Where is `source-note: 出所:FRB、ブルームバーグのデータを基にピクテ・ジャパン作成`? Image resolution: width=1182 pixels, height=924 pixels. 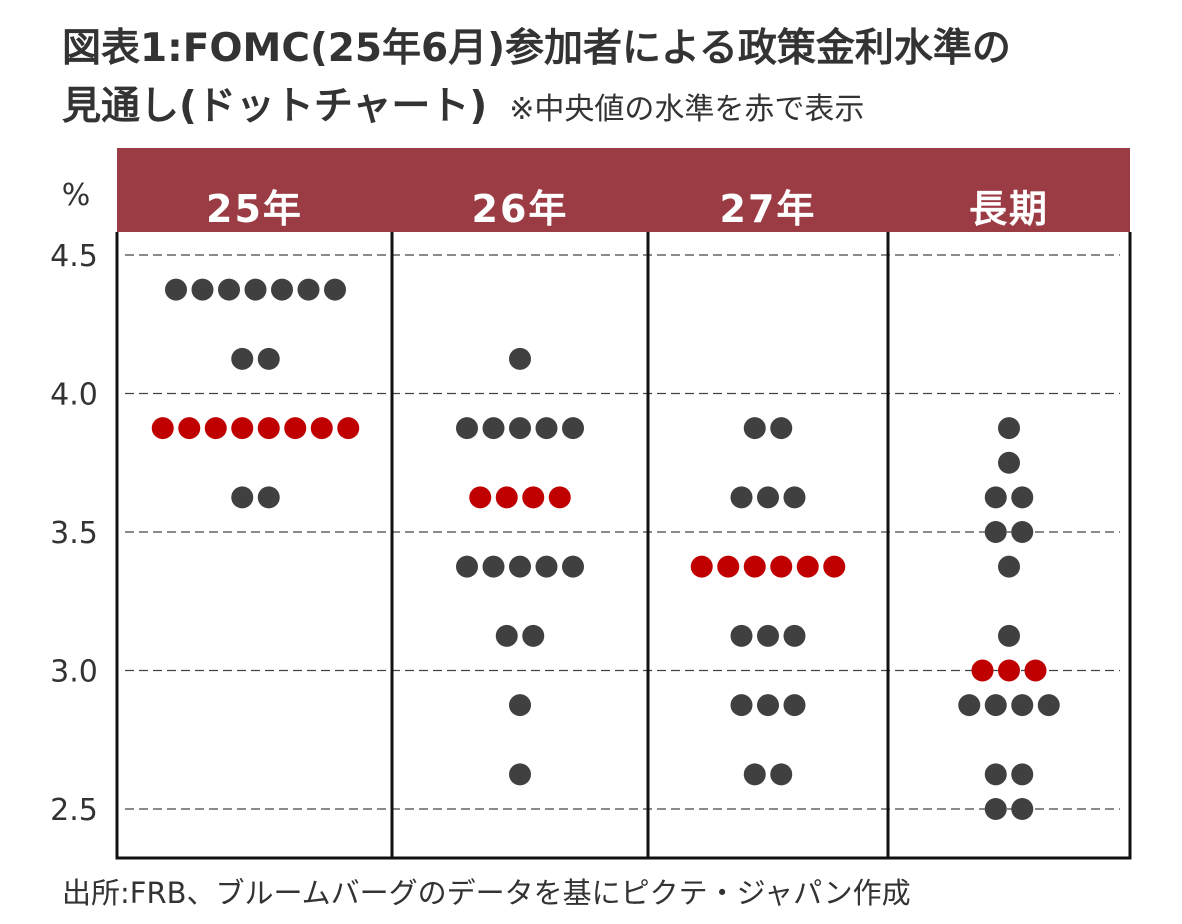 source-note: 出所:FRB、ブルームバーグのデータを基にピクテ・ジャパン作成 is located at coordinates (486, 893).